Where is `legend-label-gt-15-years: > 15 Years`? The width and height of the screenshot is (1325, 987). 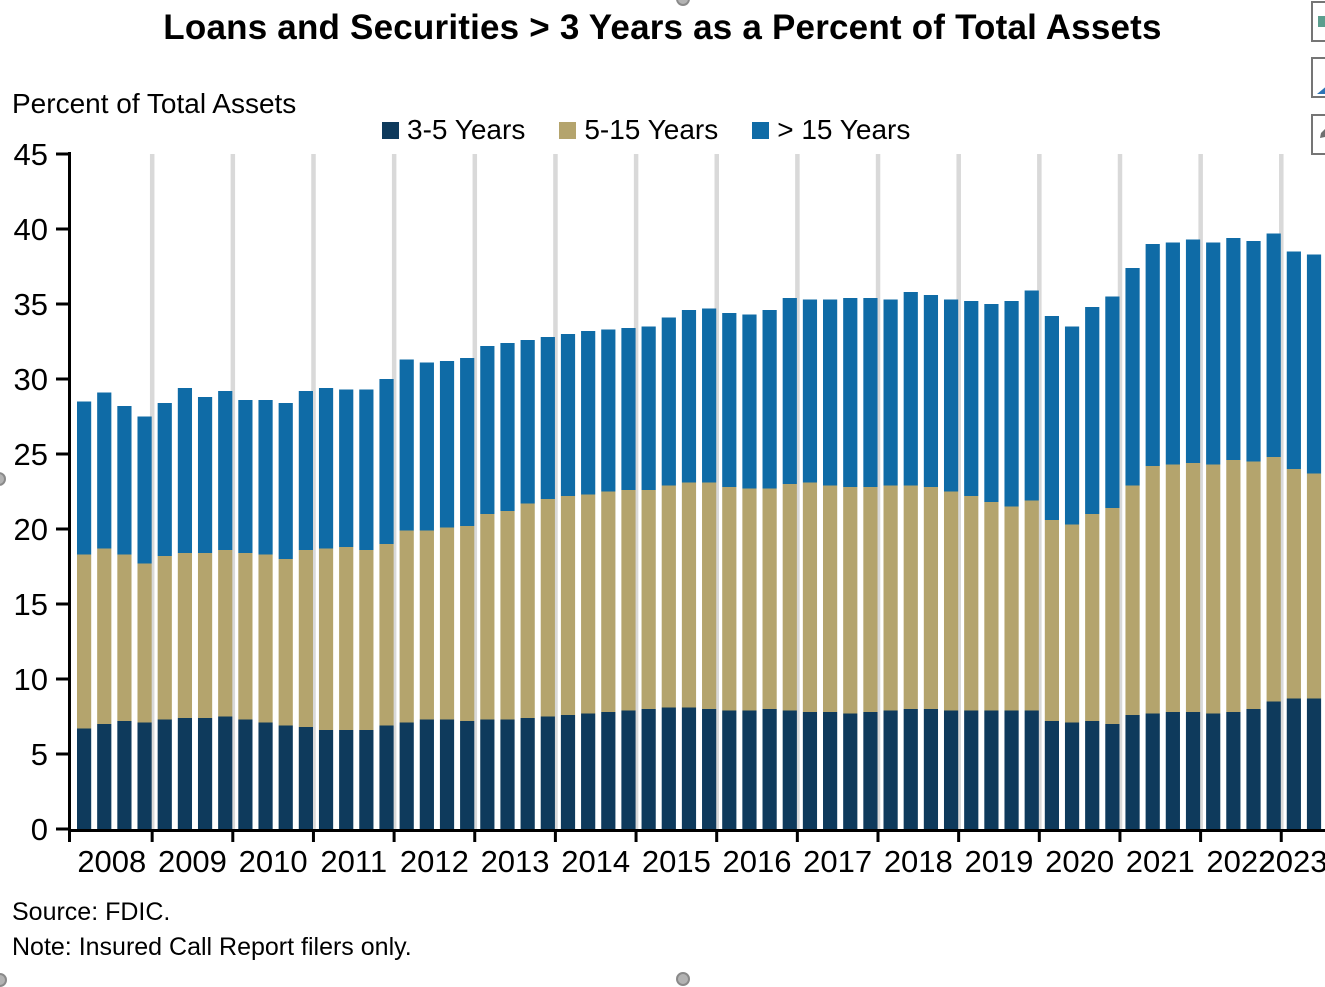
legend-label-gt-15-years: > 15 Years is located at coordinates (844, 129).